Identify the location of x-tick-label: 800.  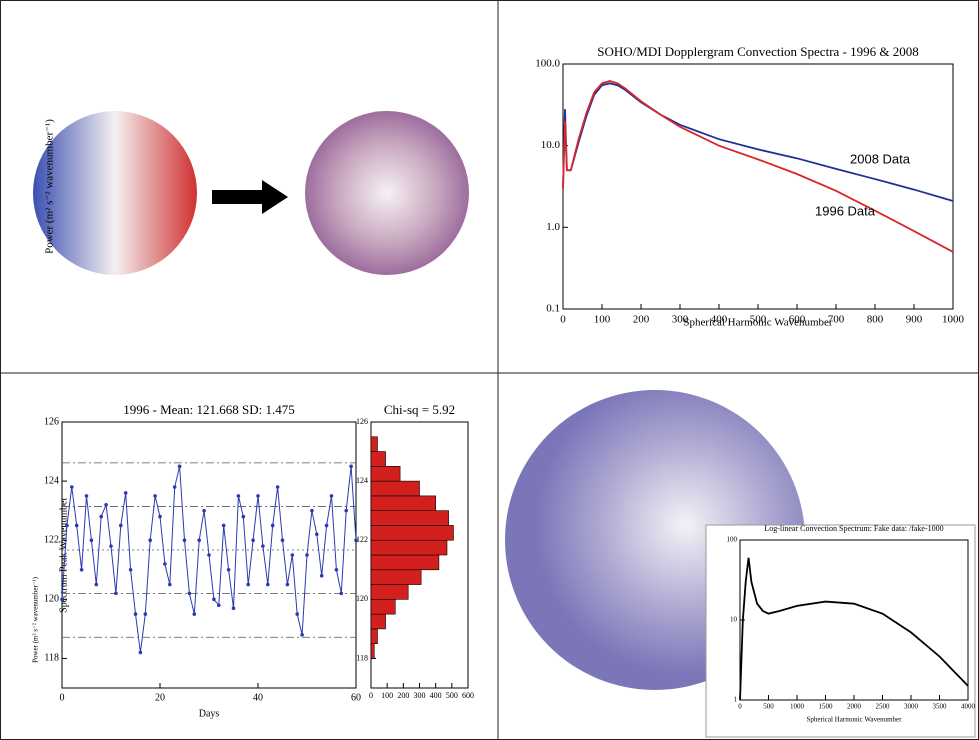
(875, 320).